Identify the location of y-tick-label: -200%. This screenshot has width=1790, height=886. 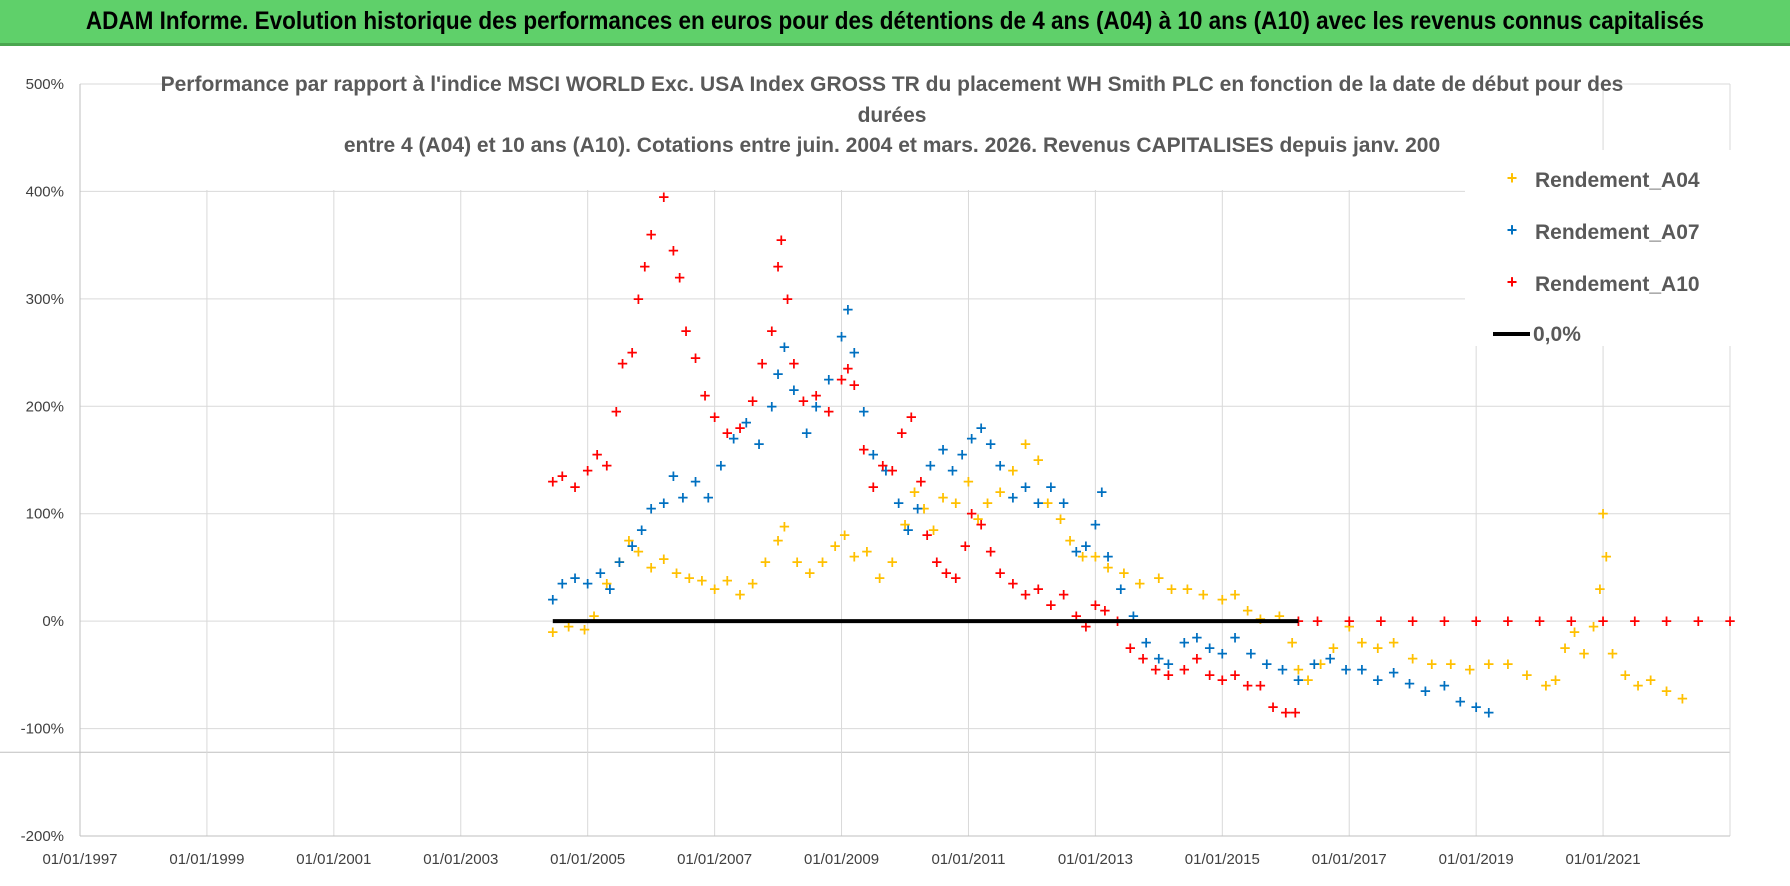
(42, 836).